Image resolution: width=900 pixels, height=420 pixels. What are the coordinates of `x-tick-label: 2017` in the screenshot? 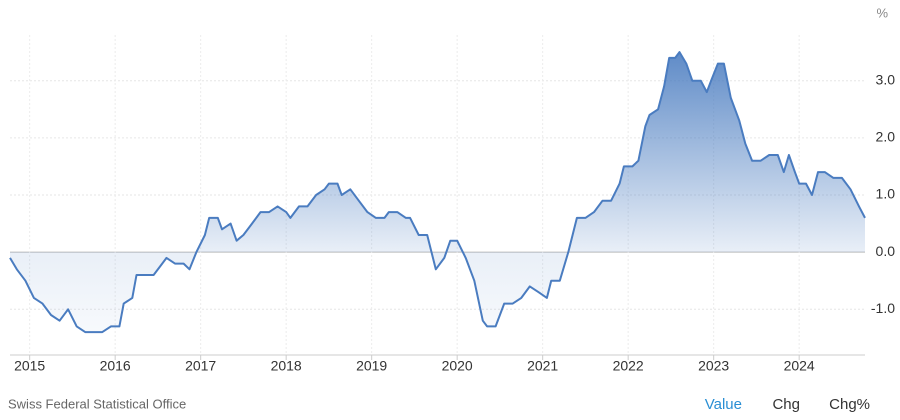 It's located at (200, 366).